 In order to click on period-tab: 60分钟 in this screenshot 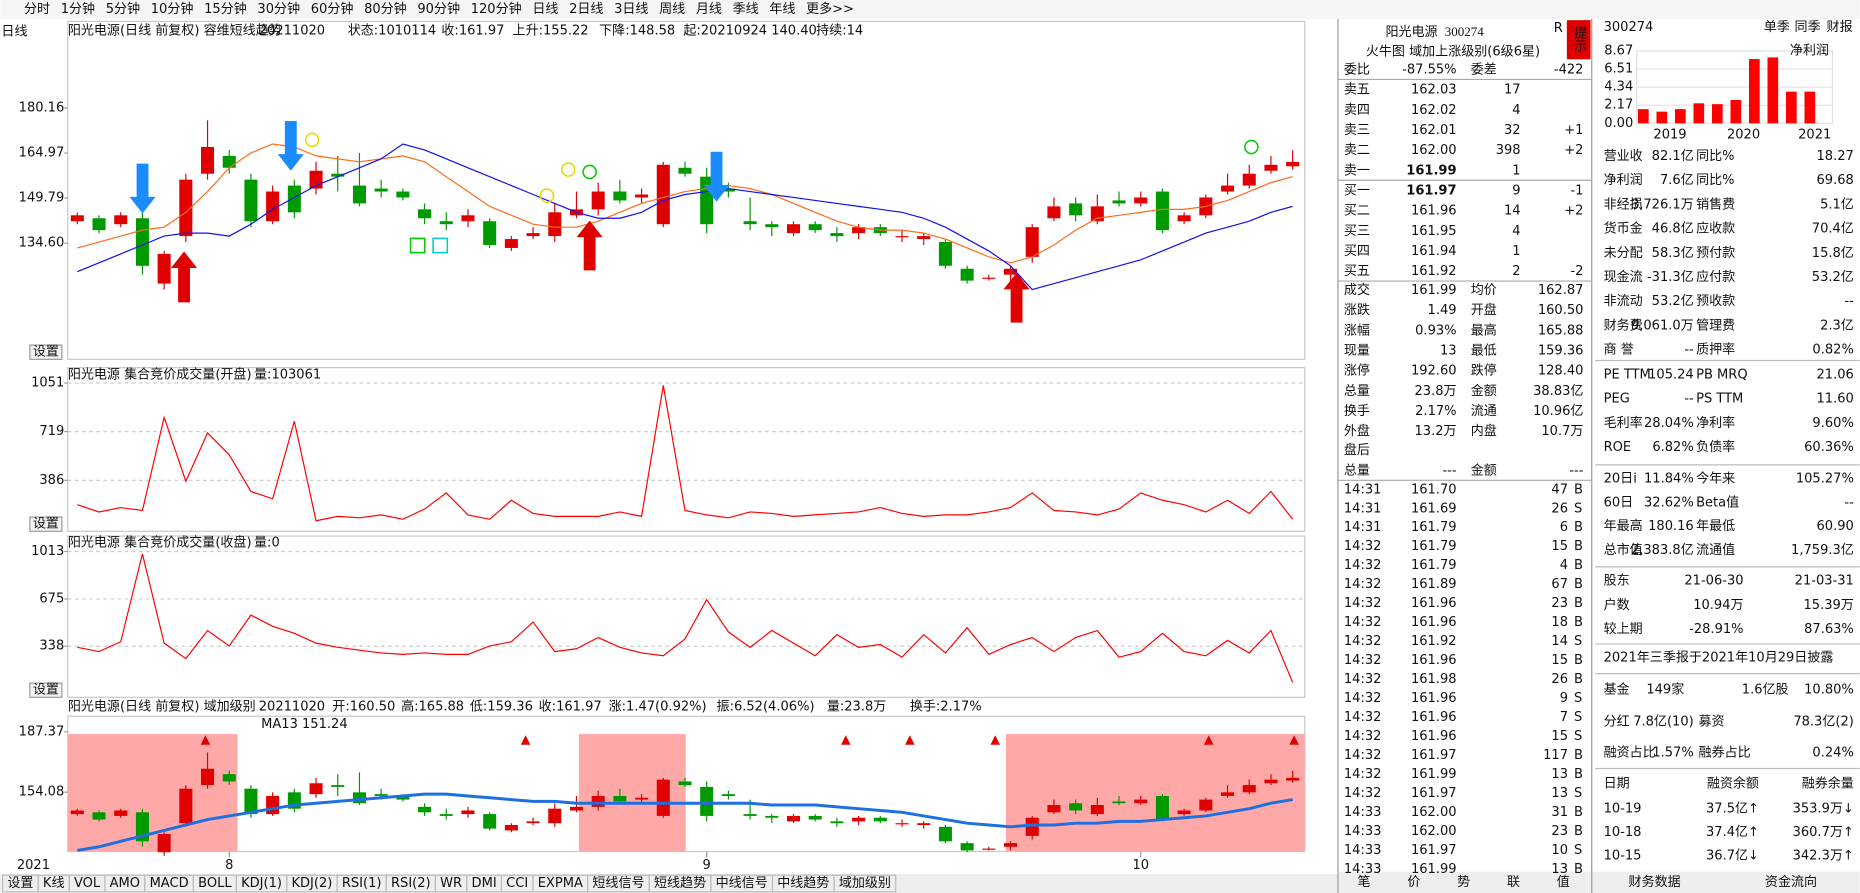, I will do `click(332, 9)`.